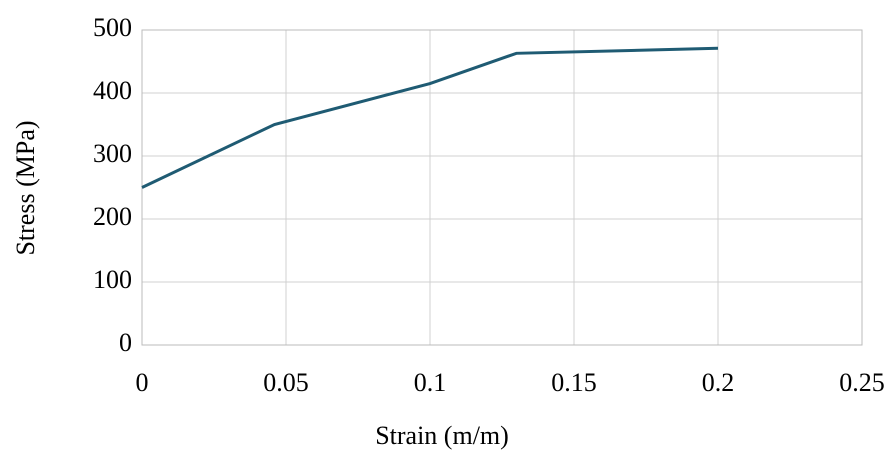 The image size is (896, 460). Describe the element at coordinates (112, 90) in the screenshot. I see `y-tick-label: 400` at that location.